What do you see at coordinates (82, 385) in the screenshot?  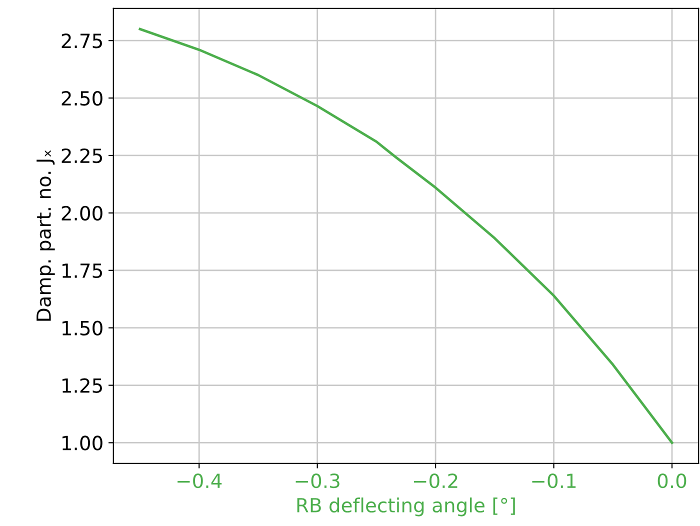 I see `y-tick-label: 1.25` at bounding box center [82, 385].